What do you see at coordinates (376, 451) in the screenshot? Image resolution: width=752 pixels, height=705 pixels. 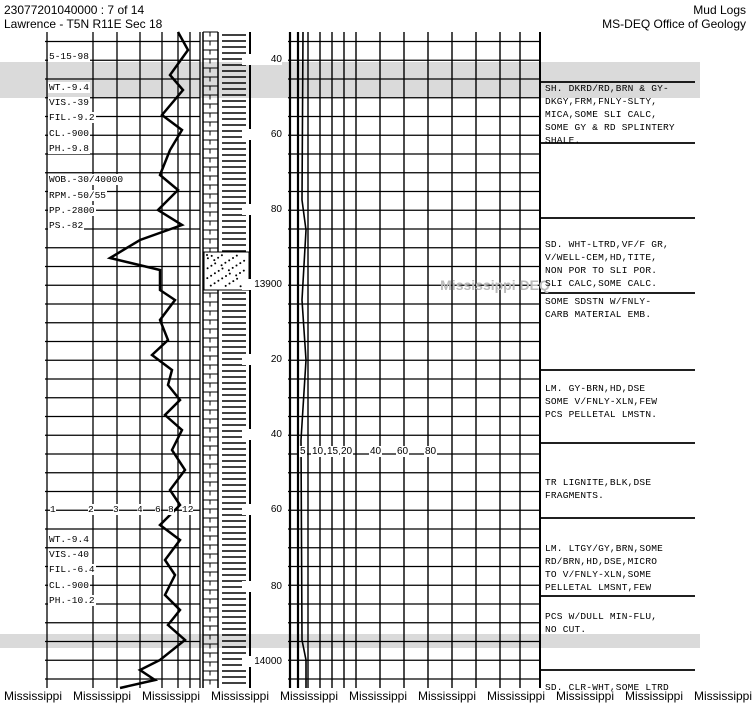 I see `gas-scale-label: 40` at bounding box center [376, 451].